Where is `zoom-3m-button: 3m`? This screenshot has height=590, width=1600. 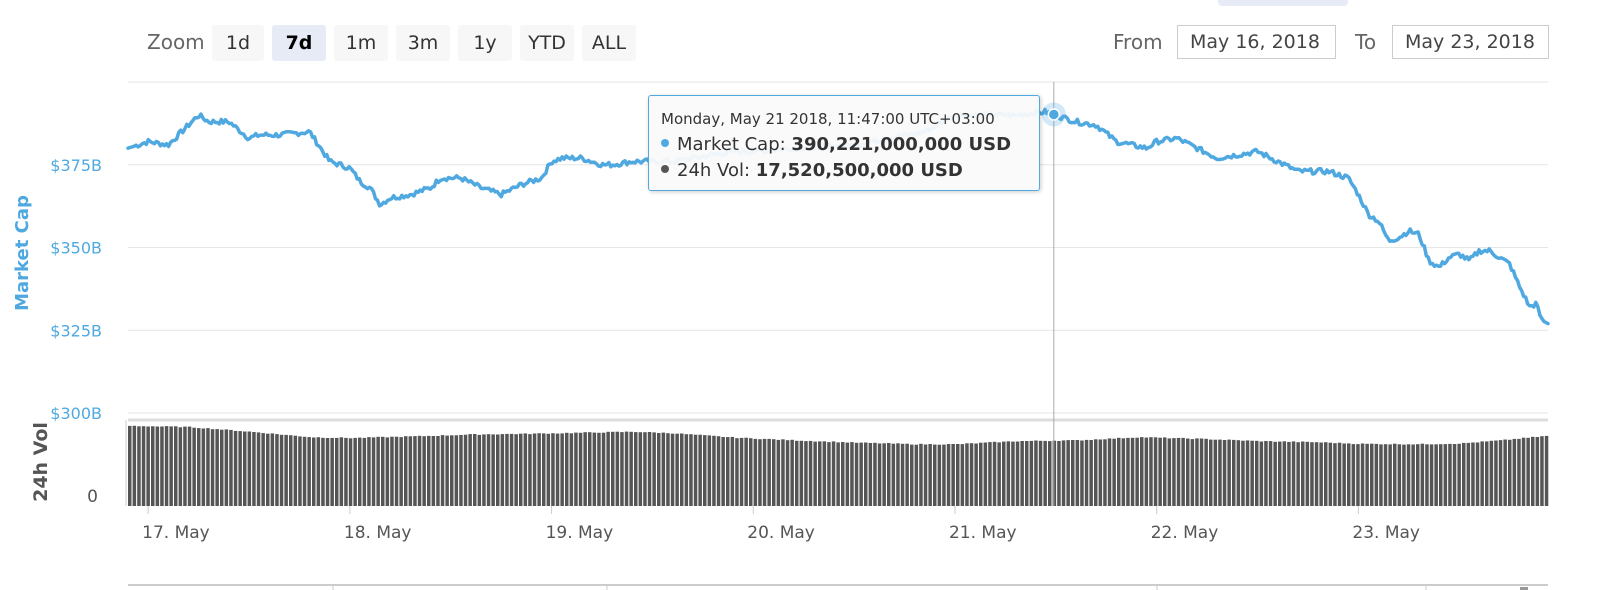 zoom-3m-button: 3m is located at coordinates (423, 43).